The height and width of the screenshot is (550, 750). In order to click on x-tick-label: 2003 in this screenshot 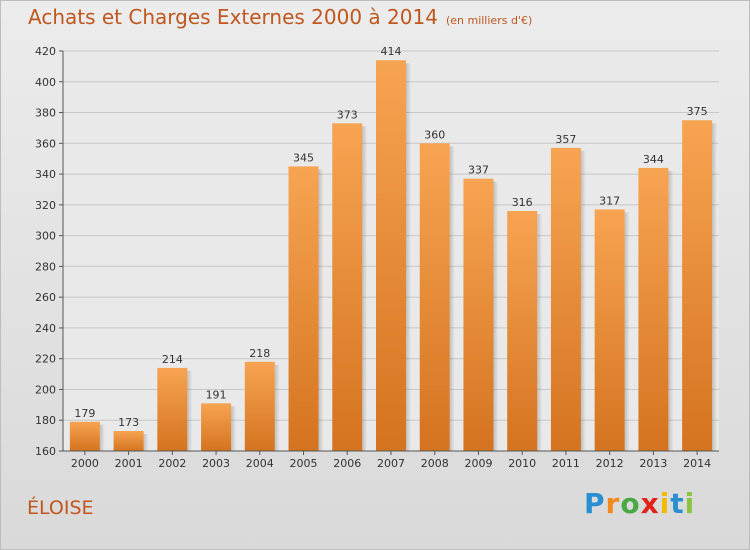, I will do `click(216, 463)`.